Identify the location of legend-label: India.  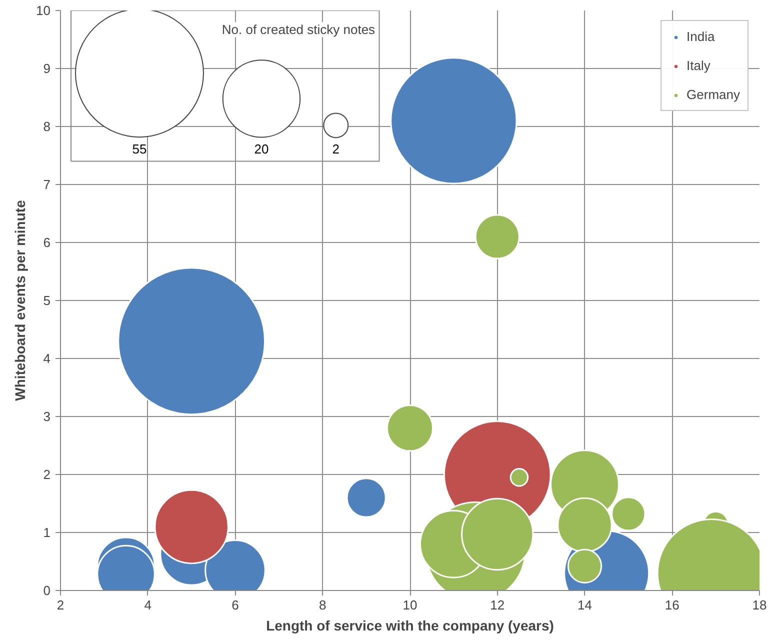
(700, 36).